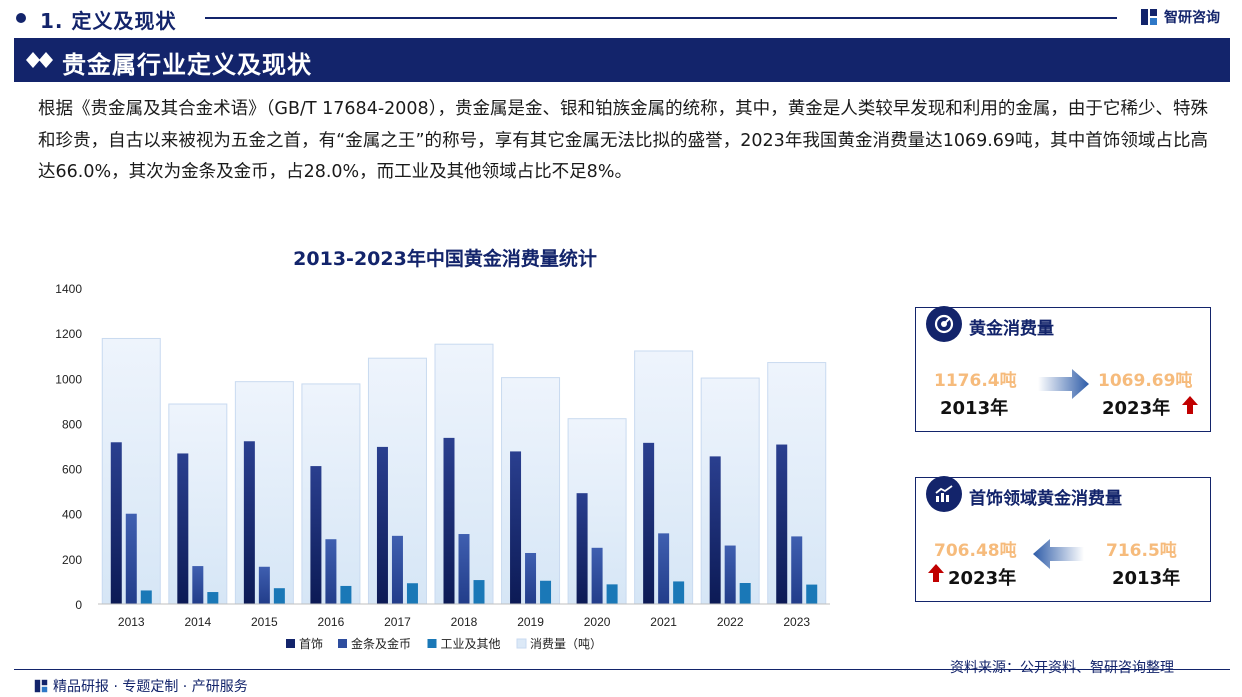 The height and width of the screenshot is (697, 1242). Describe the element at coordinates (944, 494) in the screenshot. I see `chart-trend-icon` at that location.